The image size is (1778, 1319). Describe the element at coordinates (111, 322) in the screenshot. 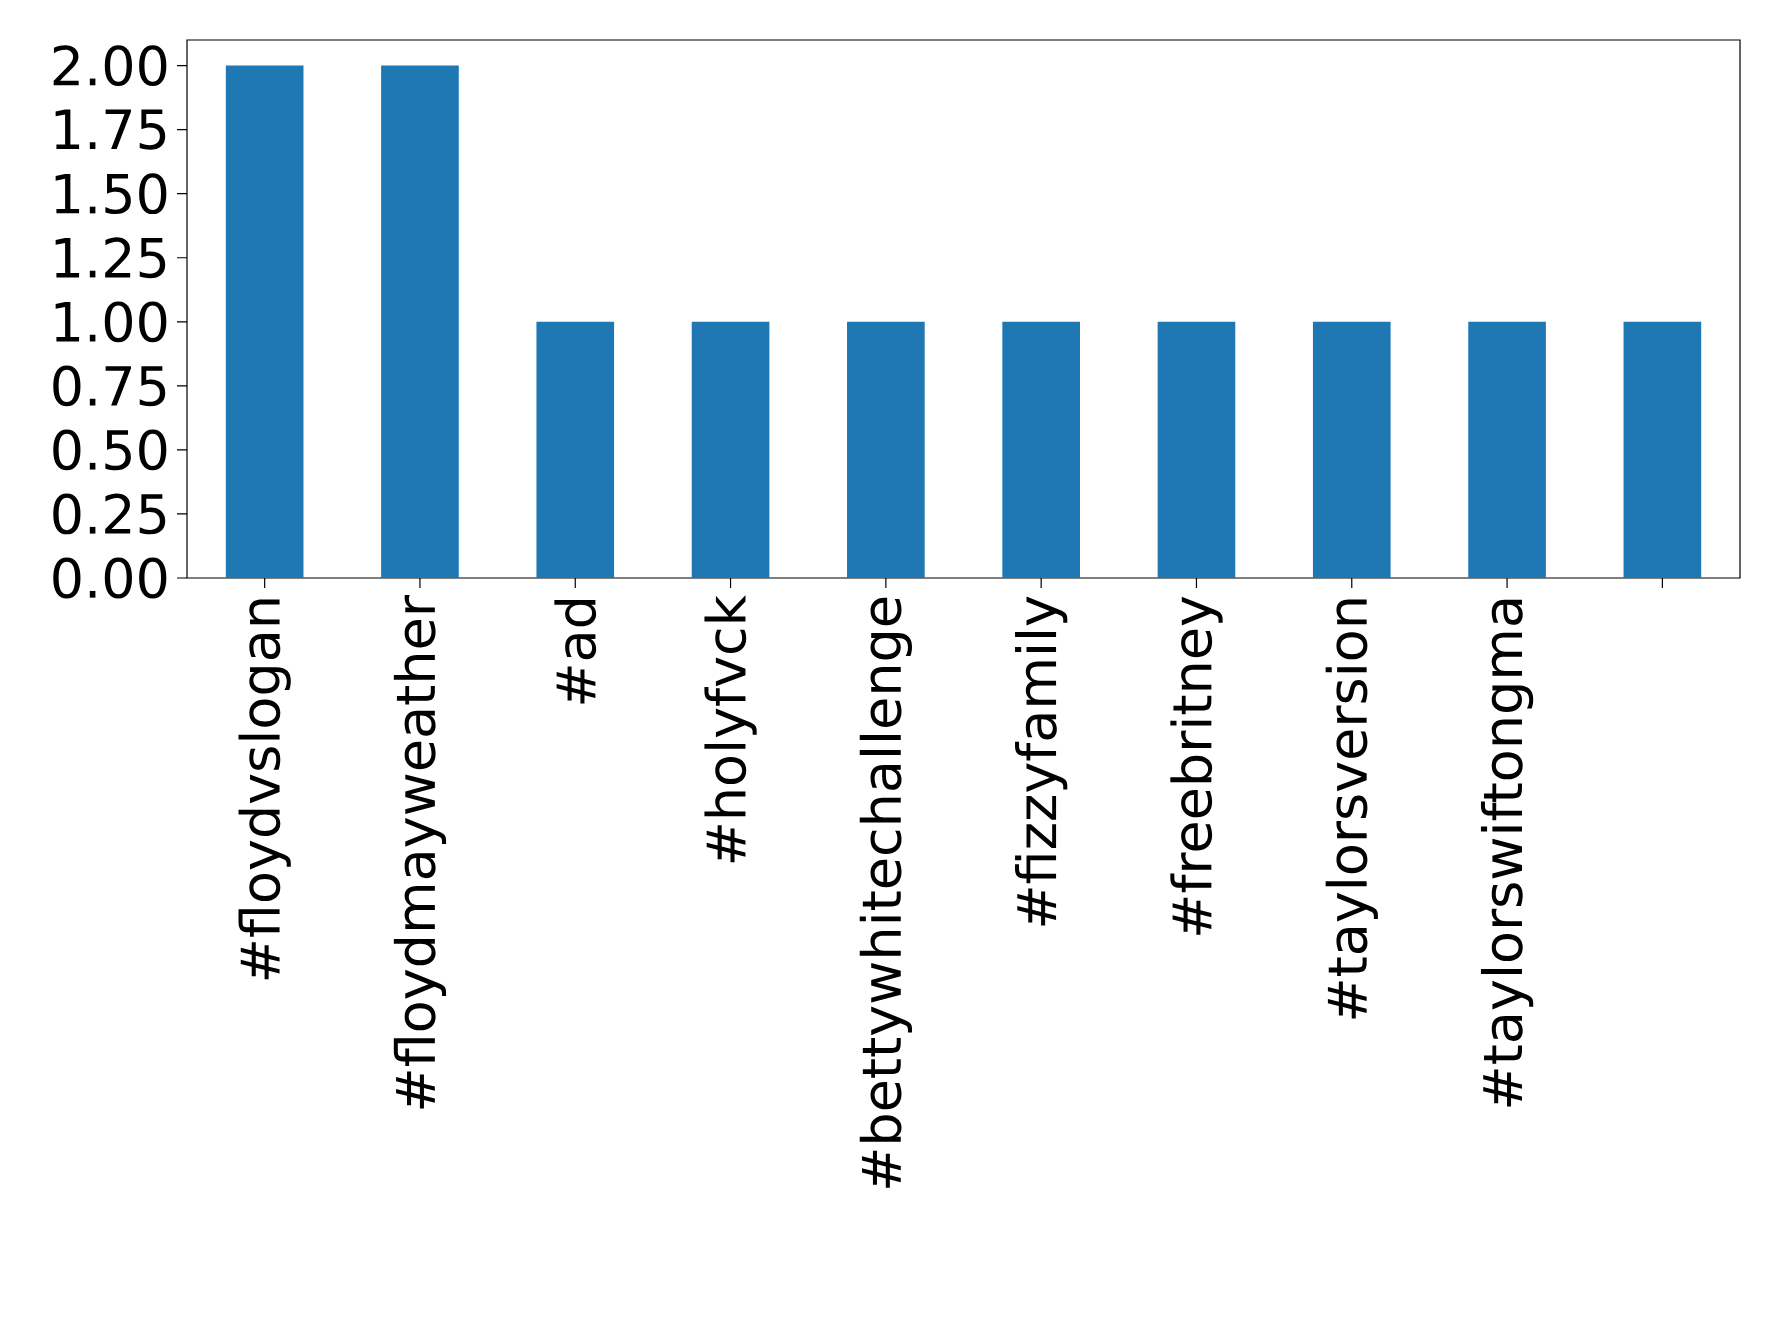

I see `y-tick-label: 1.00` at that location.